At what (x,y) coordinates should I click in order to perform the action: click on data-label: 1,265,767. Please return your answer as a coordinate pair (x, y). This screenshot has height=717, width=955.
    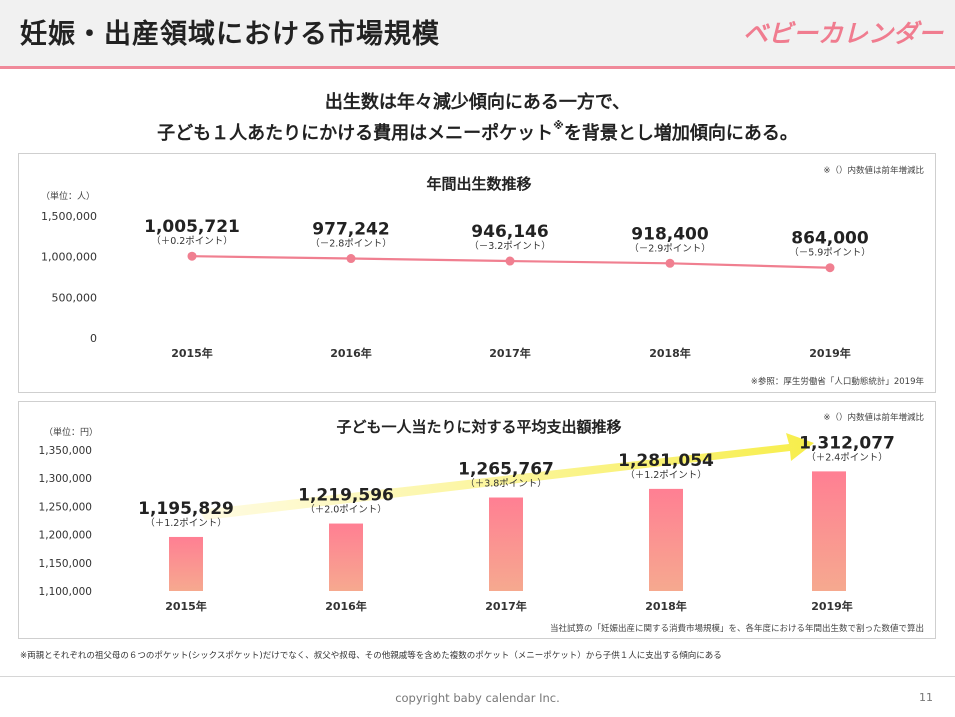
    Looking at the image, I should click on (506, 470).